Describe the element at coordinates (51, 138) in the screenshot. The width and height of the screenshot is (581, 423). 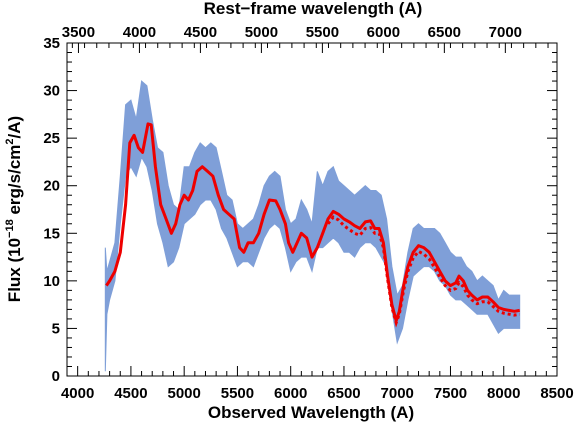
I see `y-tick-label: 25` at that location.